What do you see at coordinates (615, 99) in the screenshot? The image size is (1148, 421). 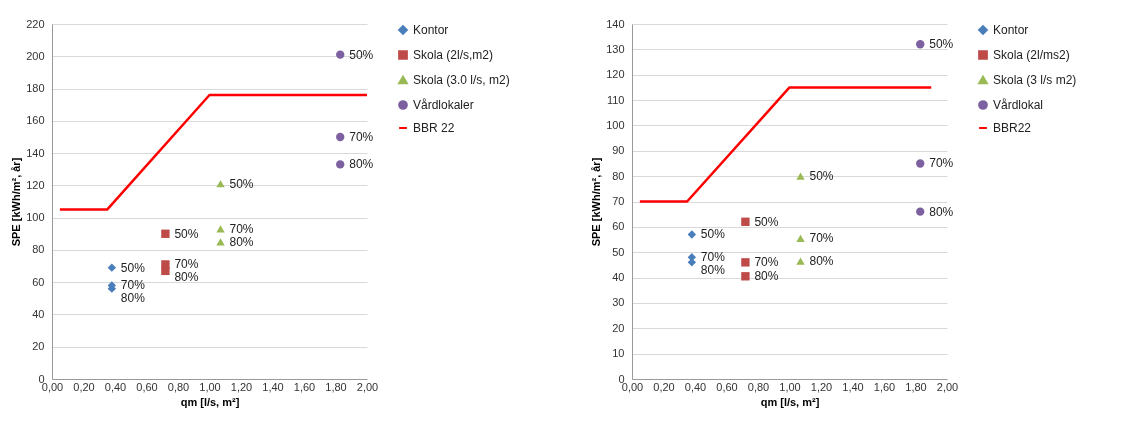 I see `y-tick-label: 110` at bounding box center [615, 99].